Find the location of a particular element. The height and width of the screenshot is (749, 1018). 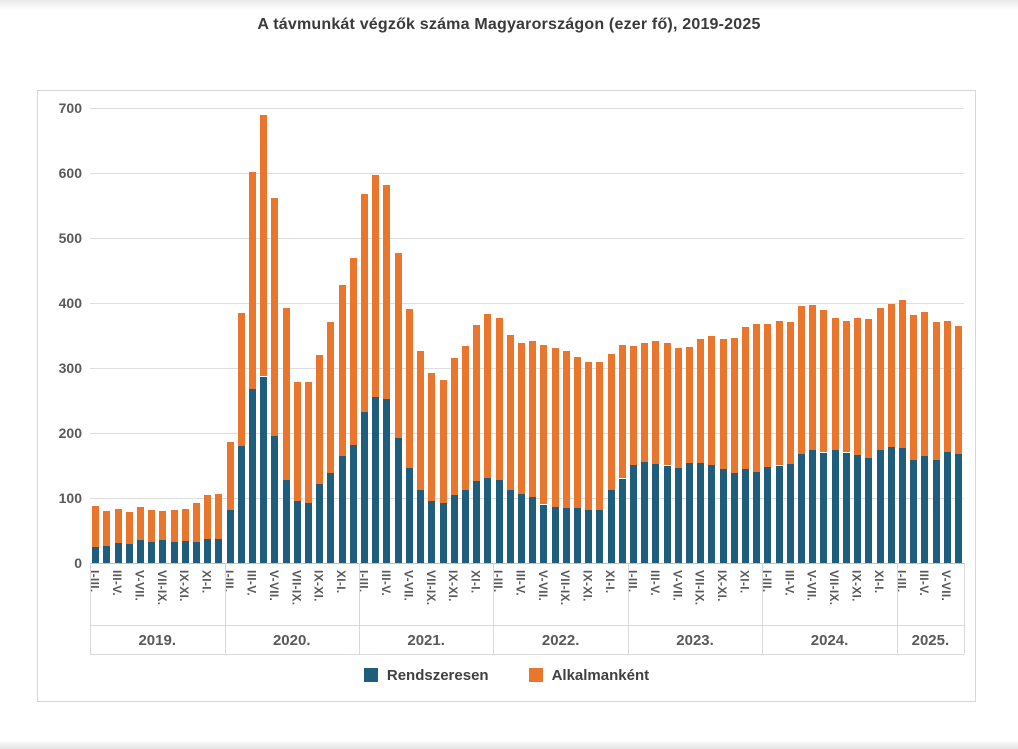

y-tick-label: 600 is located at coordinates (70, 173).